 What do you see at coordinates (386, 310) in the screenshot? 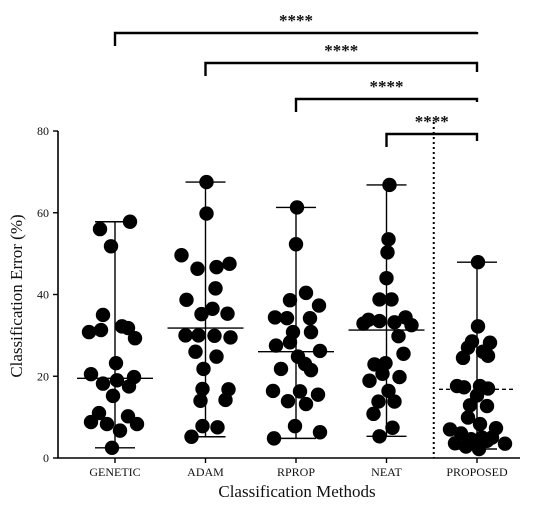
I see `group-neat` at bounding box center [386, 310].